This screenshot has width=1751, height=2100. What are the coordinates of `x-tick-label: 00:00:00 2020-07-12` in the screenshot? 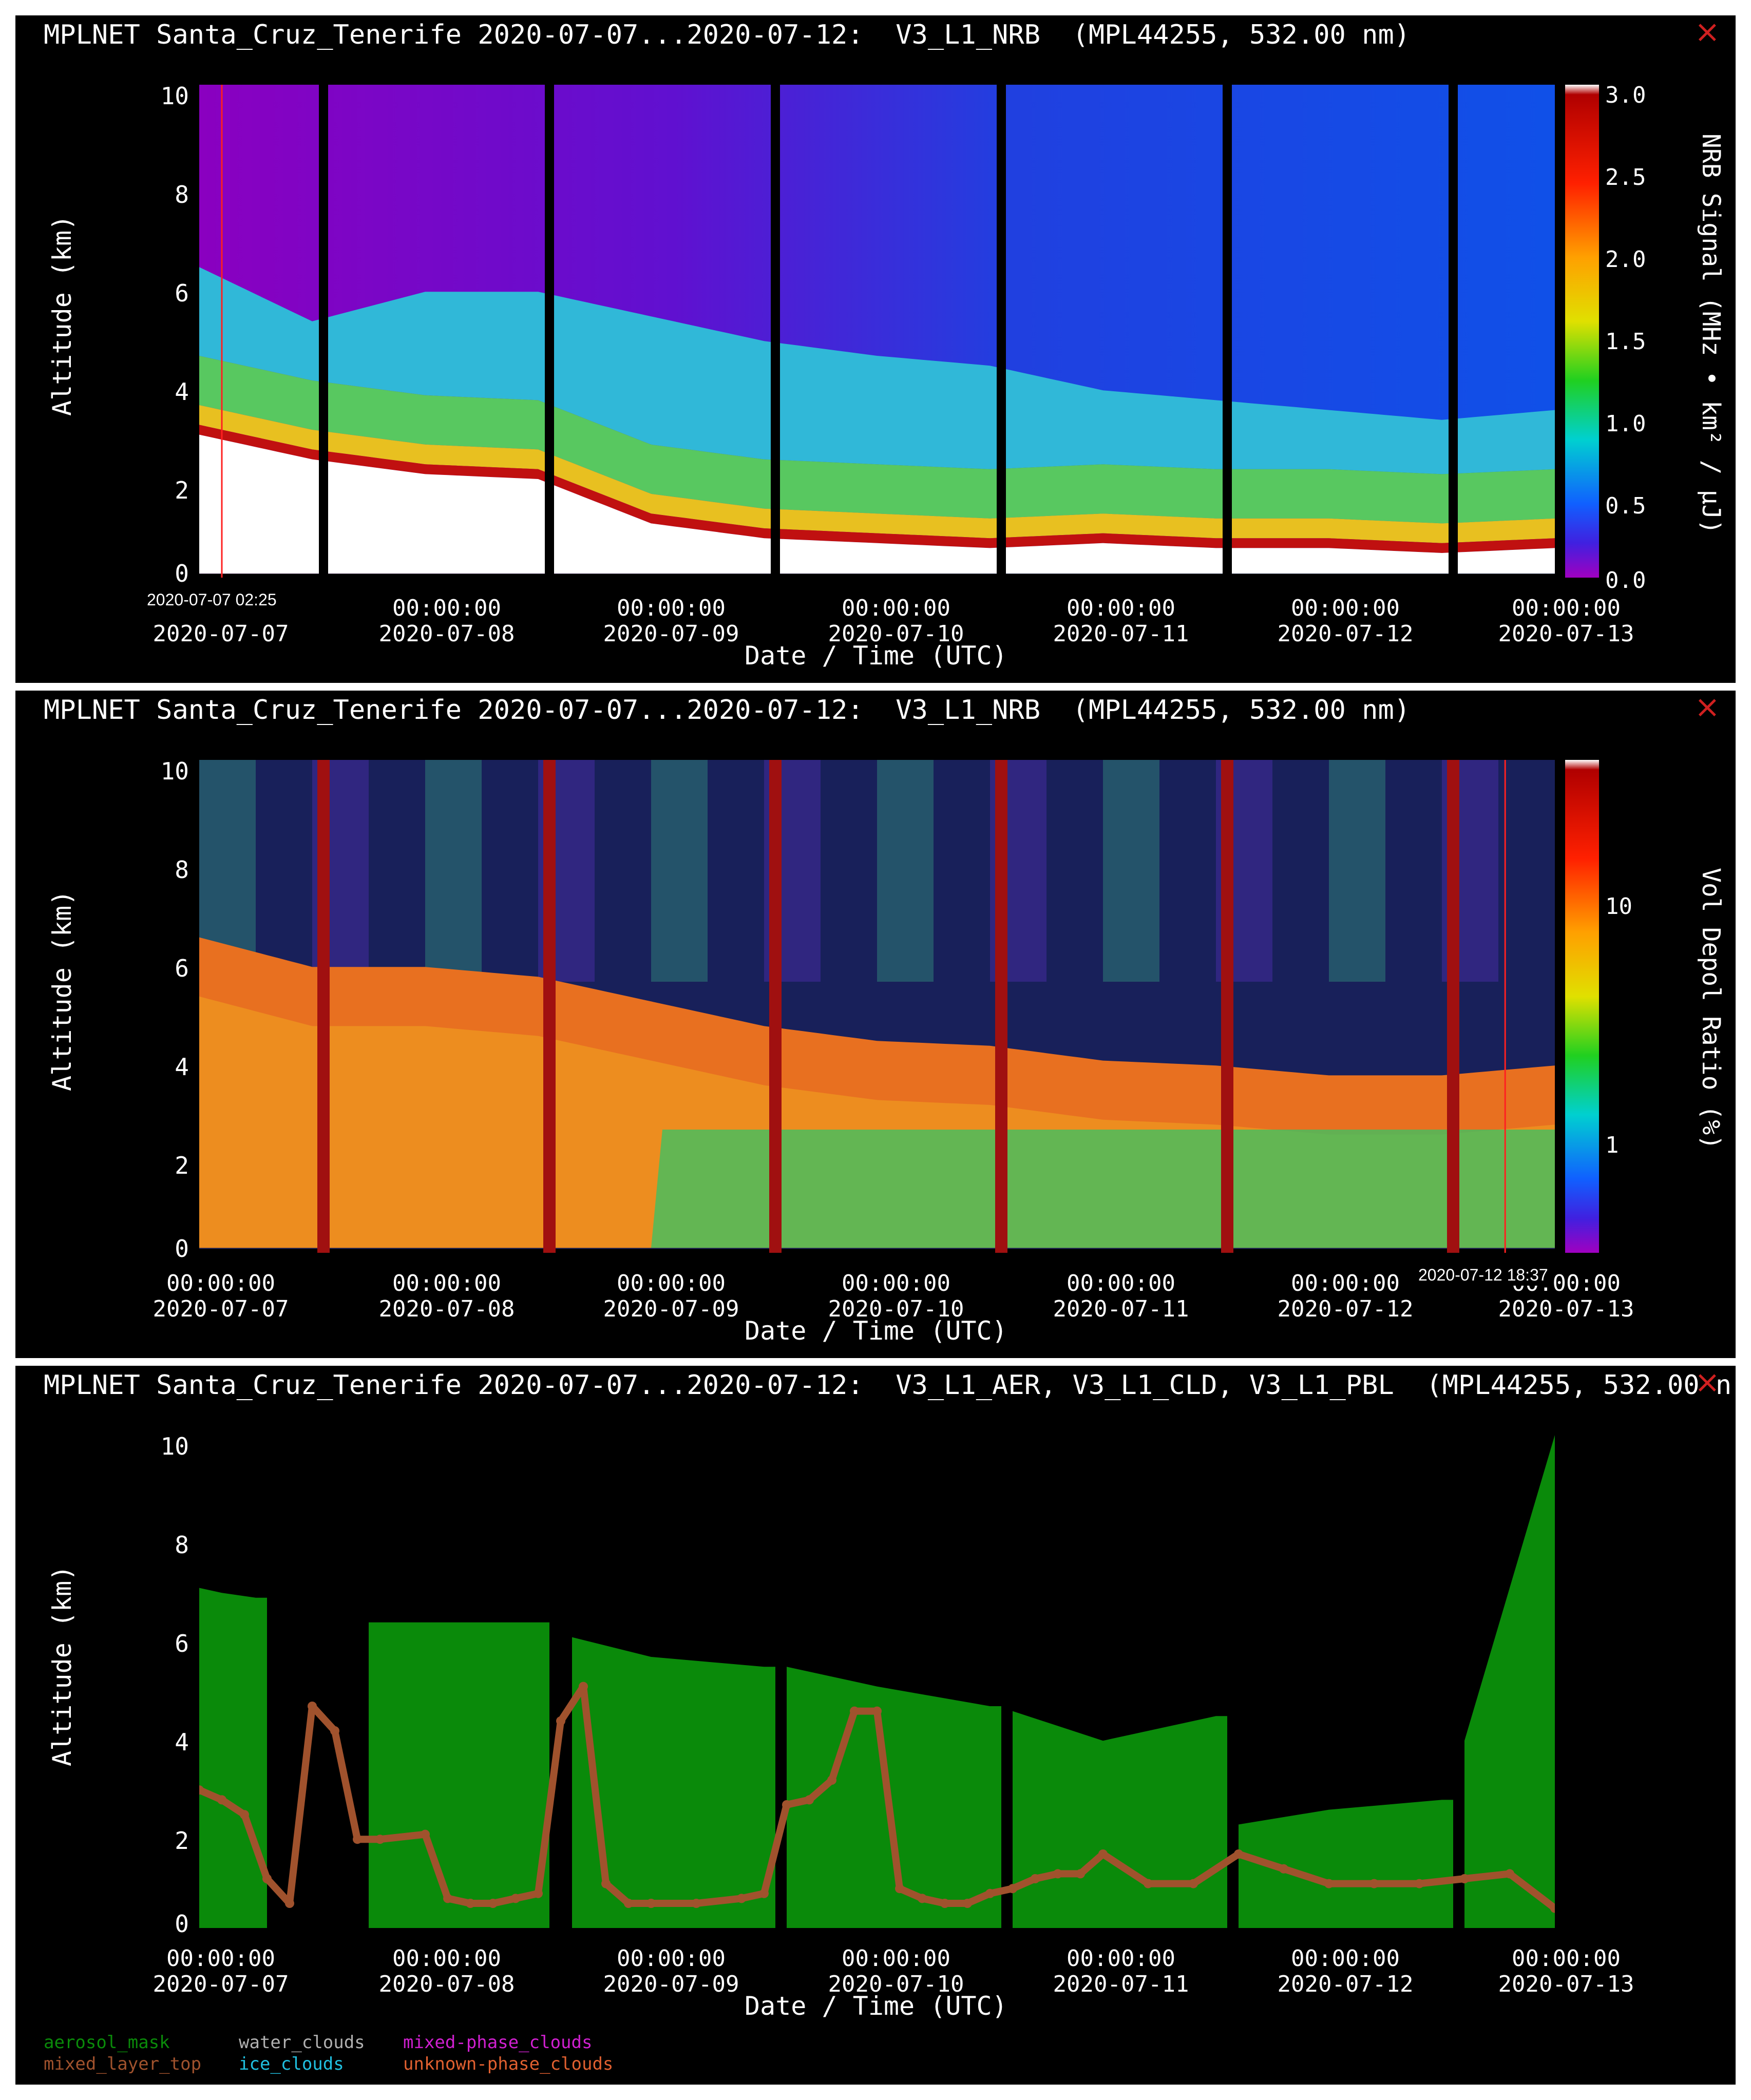 It's located at (1345, 1971).